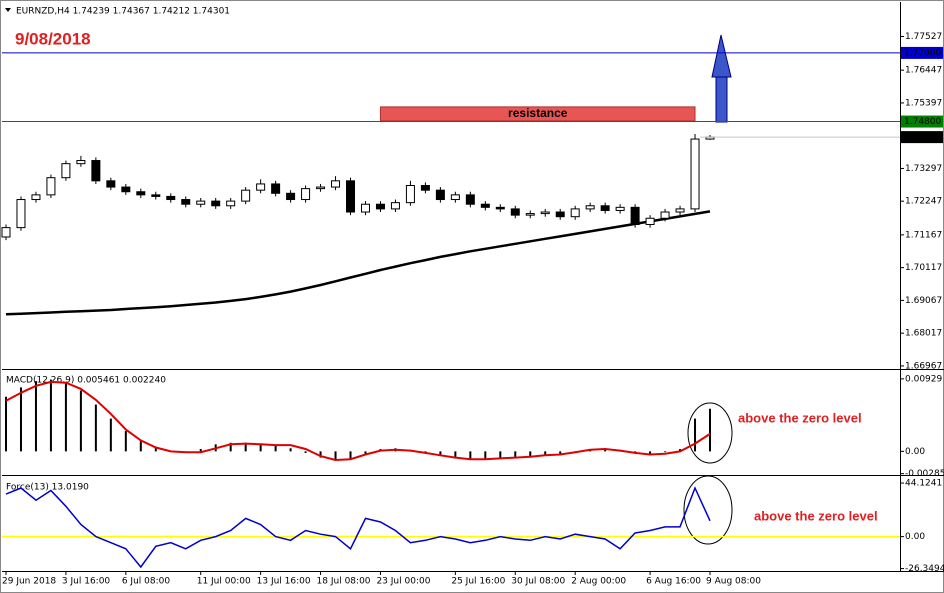  I want to click on force-title: Force(13) 13.0190, so click(47, 488).